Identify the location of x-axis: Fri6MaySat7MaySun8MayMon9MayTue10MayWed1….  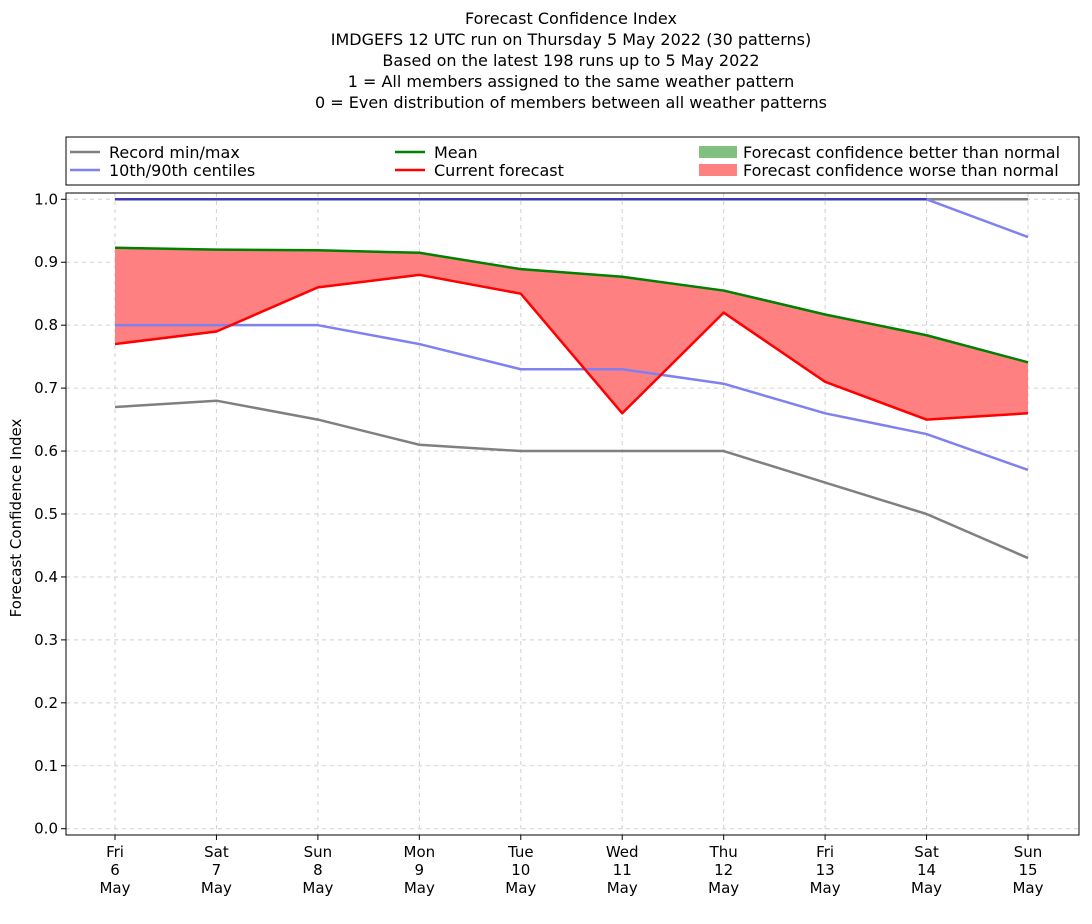
(571, 866).